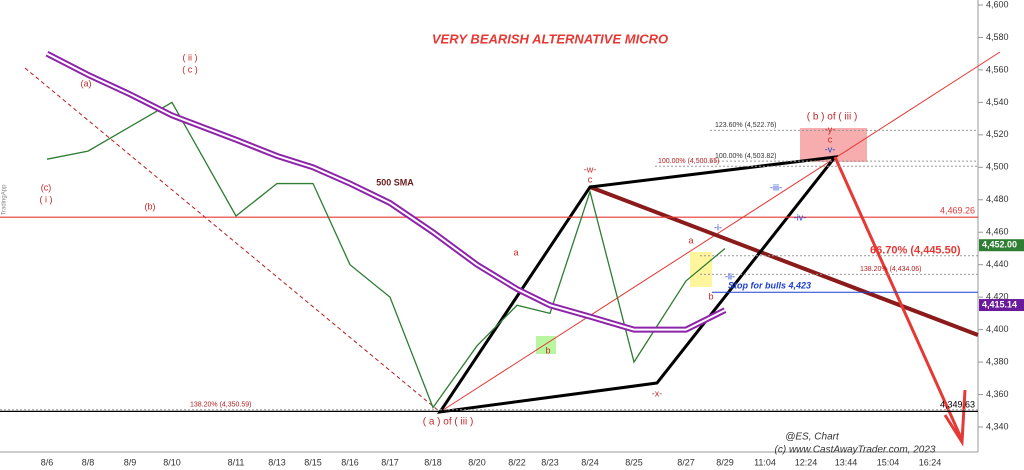 The height and width of the screenshot is (470, 1024). I want to click on x-tick-label: 8/6, so click(47, 462).